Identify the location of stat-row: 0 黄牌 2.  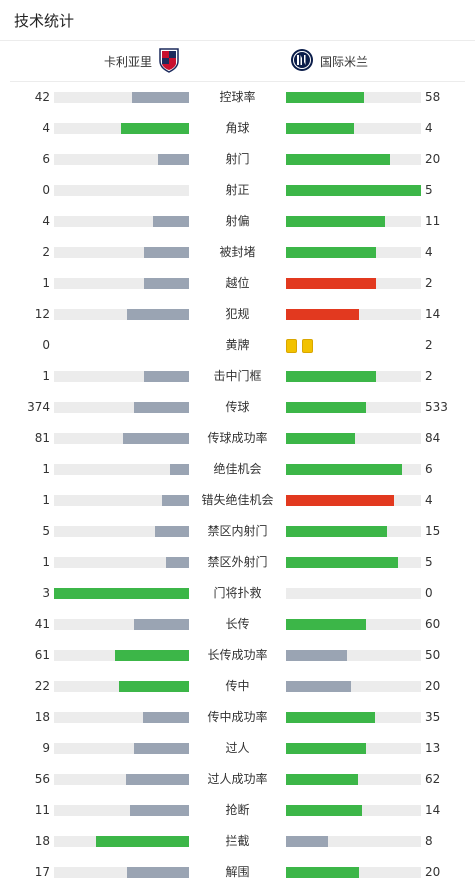
(237, 345).